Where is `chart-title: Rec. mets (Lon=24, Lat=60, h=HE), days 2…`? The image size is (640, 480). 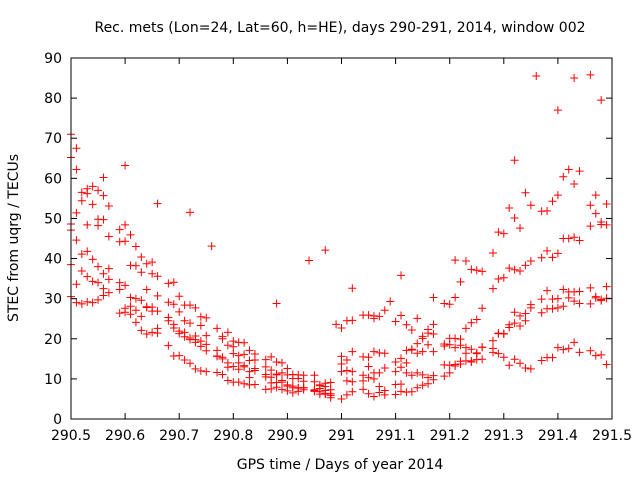 chart-title: Rec. mets (Lon=24, Lat=60, h=HE), days 2… is located at coordinates (339, 28).